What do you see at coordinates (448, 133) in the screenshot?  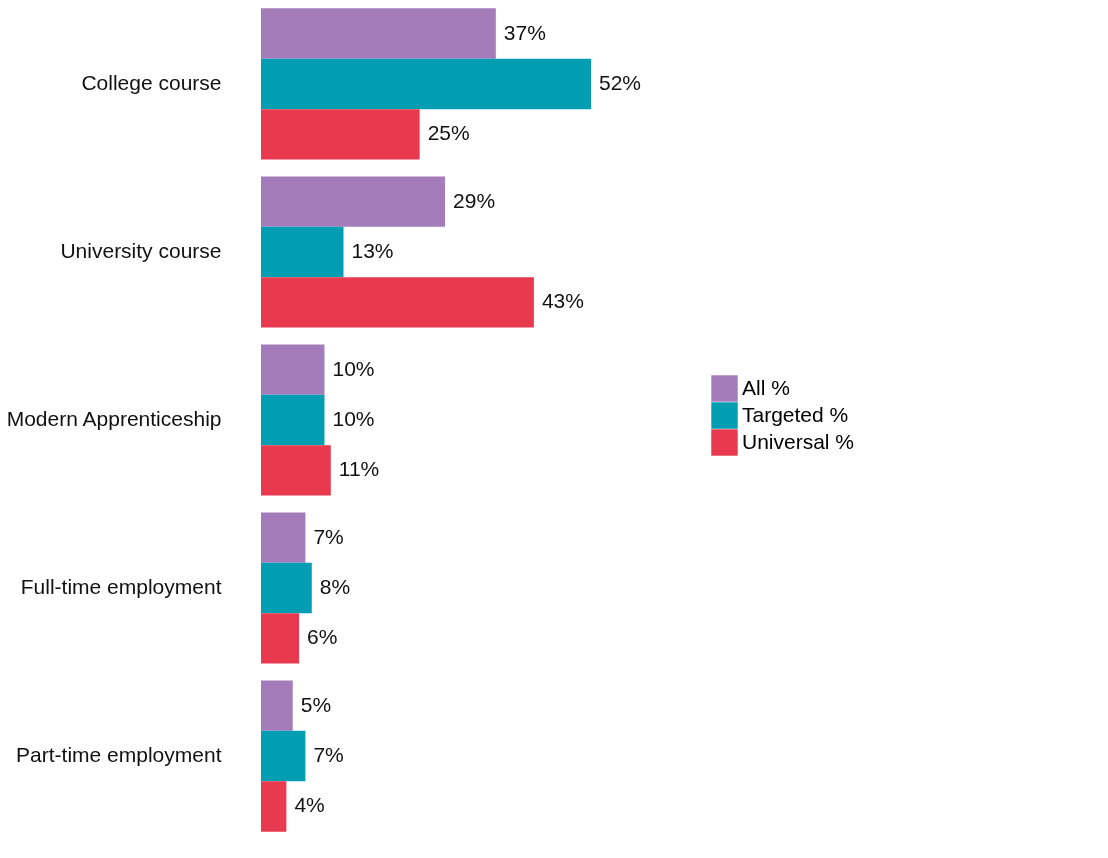 I see `data-label: 25%` at bounding box center [448, 133].